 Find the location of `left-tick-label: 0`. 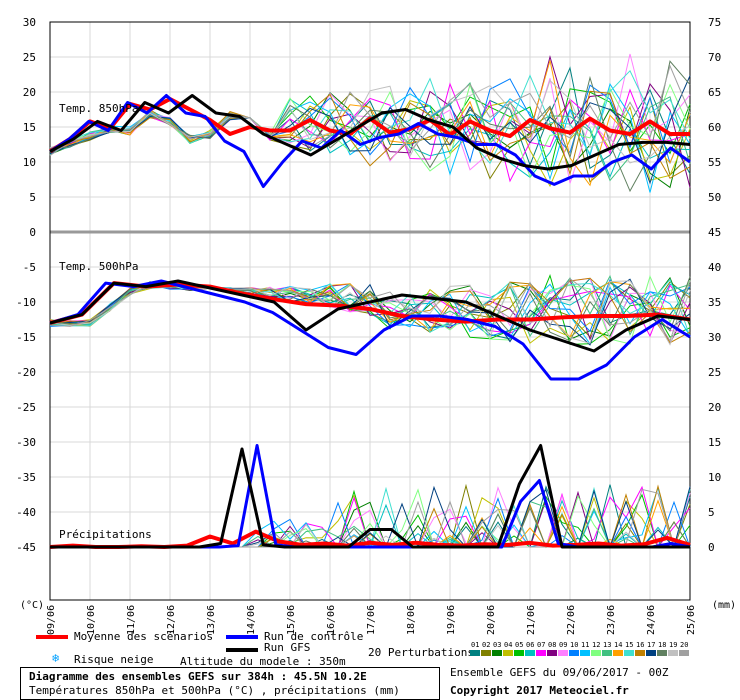

left-tick-label: 0 is located at coordinates (32, 232).